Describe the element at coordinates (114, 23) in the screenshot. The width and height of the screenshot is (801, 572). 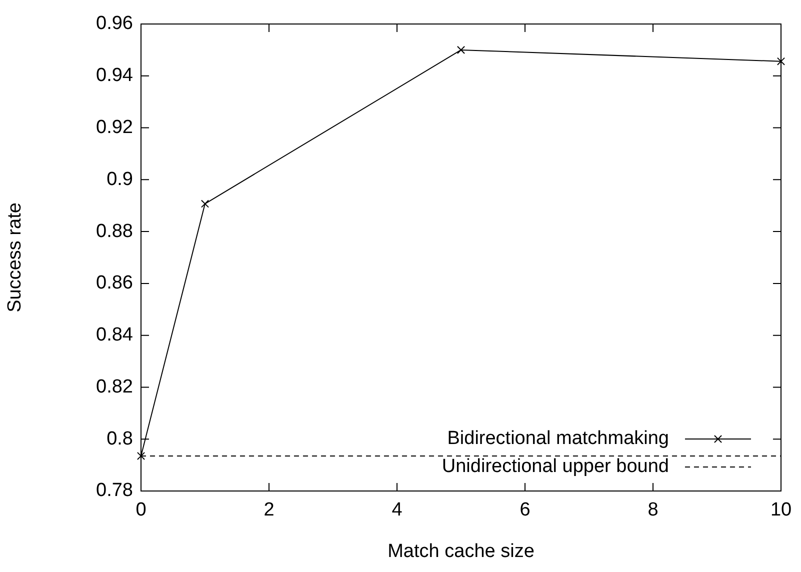
I see `y-tick-label: 0.96` at that location.